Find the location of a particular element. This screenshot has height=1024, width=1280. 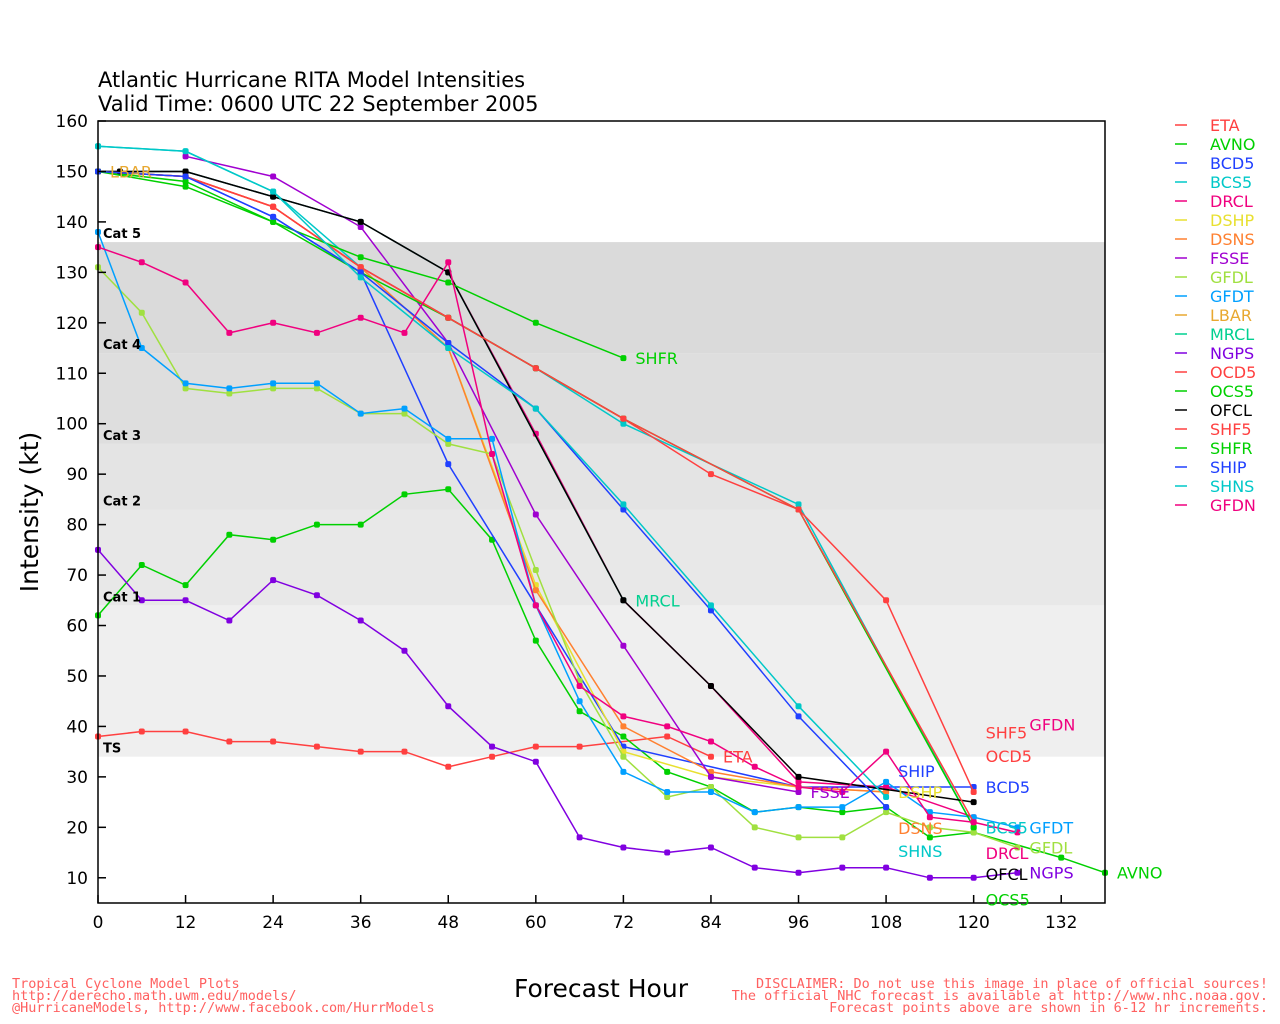

series-end-label: ETA is located at coordinates (738, 757).